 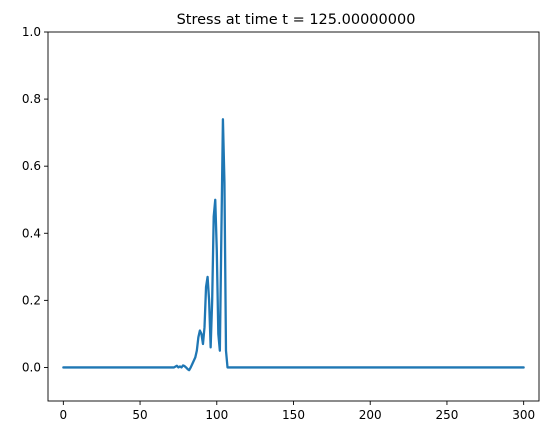 I want to click on x-axis-ticks: 0 50 100 150 200 250 300, so click(x=297, y=411).